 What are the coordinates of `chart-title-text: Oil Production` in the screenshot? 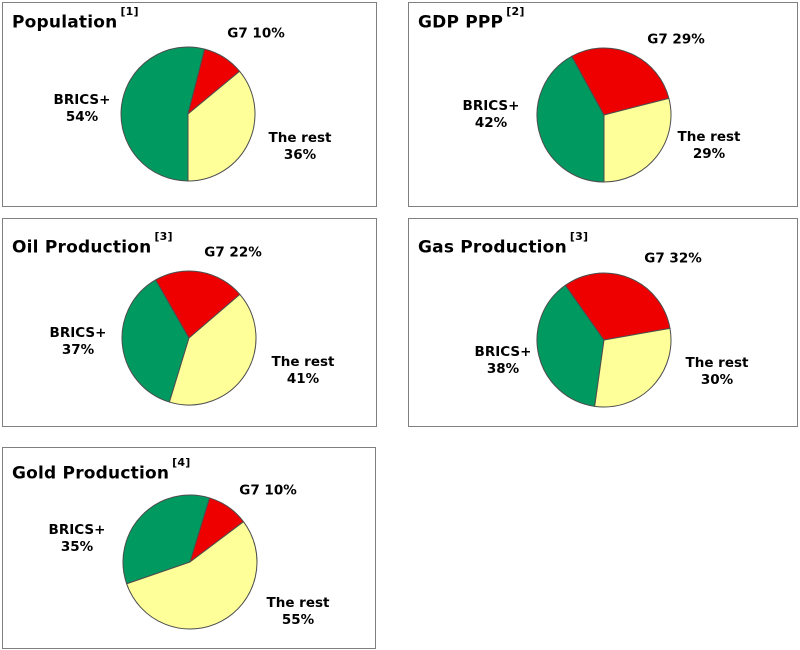 It's located at (82, 247).